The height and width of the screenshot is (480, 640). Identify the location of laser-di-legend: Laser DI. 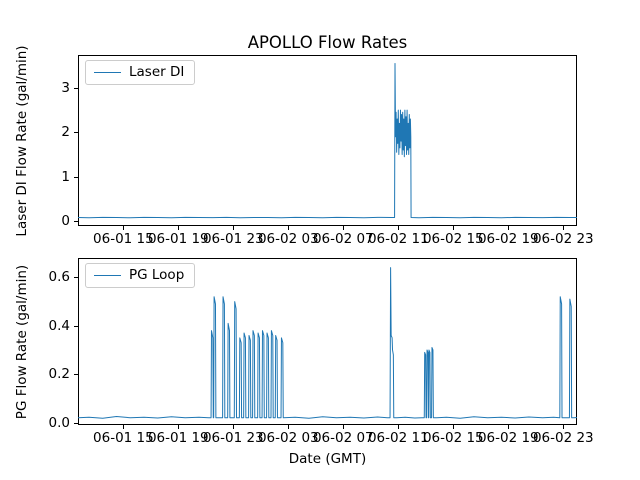
(140, 72).